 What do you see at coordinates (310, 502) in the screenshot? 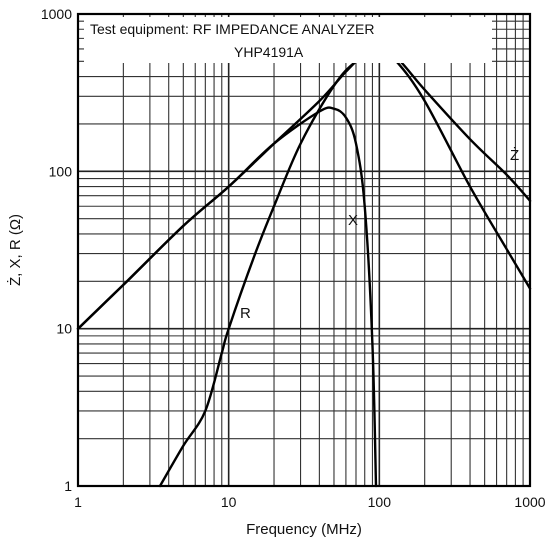
I see `x-tick-labels: 1 10 100 1000` at bounding box center [310, 502].